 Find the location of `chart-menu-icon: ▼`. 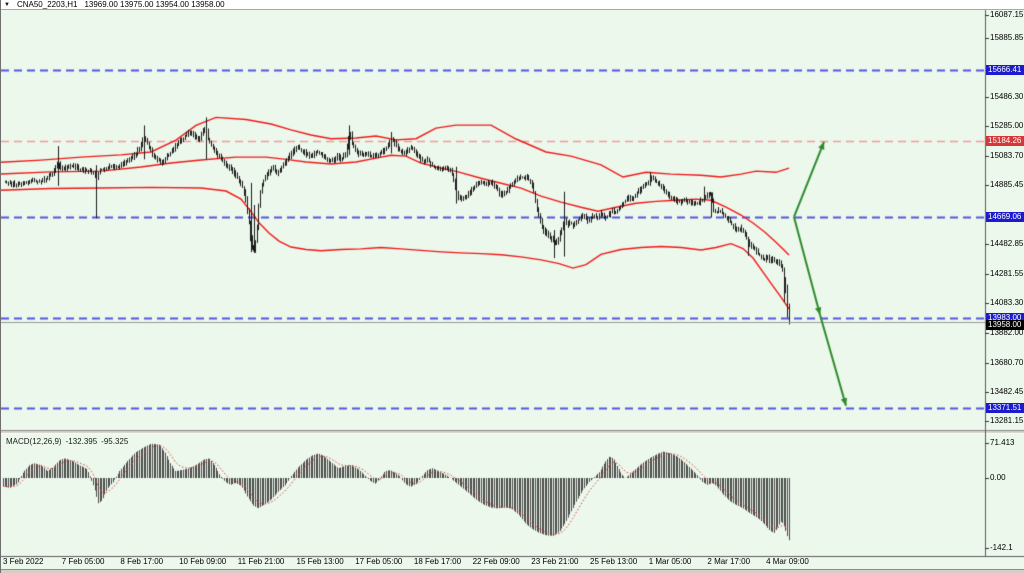

chart-menu-icon: ▼ is located at coordinates (7, 4).